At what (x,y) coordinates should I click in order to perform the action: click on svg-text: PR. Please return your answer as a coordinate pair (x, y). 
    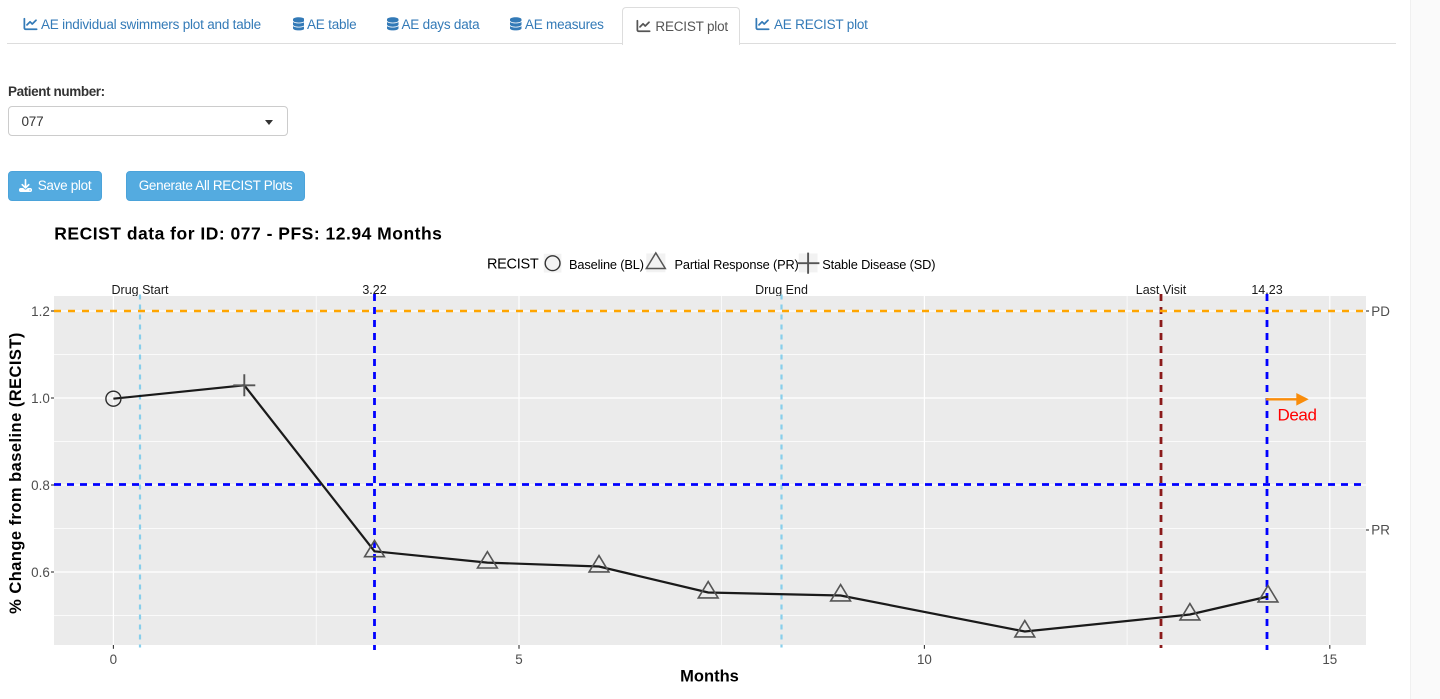
    Looking at the image, I should click on (1380, 529).